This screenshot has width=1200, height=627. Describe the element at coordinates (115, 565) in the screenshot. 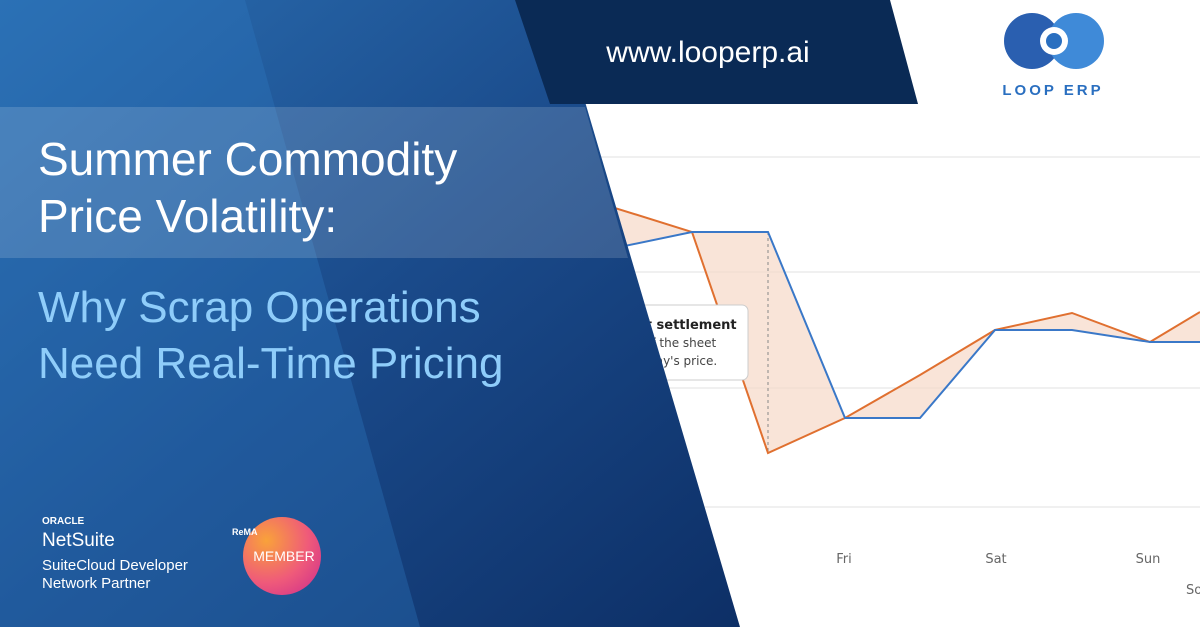

I see `partner-text: SuiteCloud Developer` at that location.